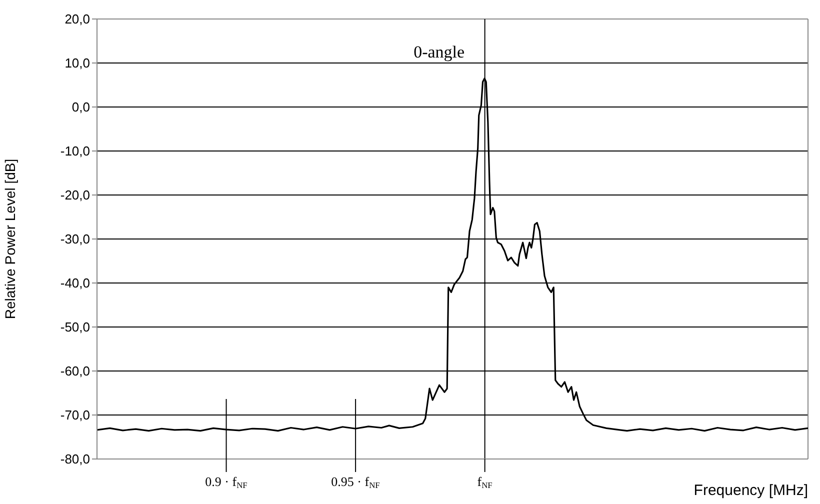  Describe the element at coordinates (75, 415) in the screenshot. I see `y-tick-label: -70,0` at that location.